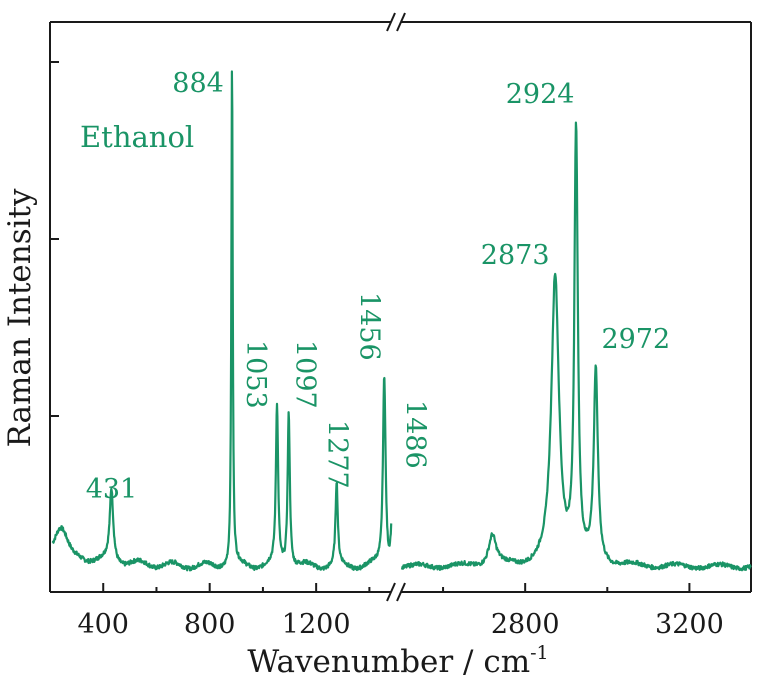 This screenshot has width=777, height=687. Describe the element at coordinates (515, 255) in the screenshot. I see `peak-label-2873: 2873` at that location.